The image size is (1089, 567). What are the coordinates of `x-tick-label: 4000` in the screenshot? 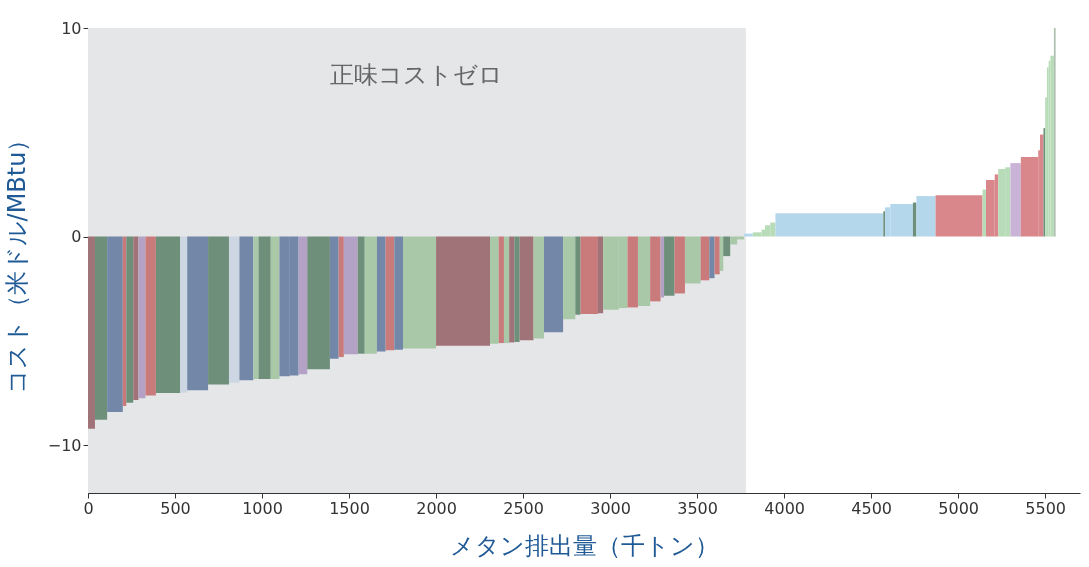 It's located at (784, 508).